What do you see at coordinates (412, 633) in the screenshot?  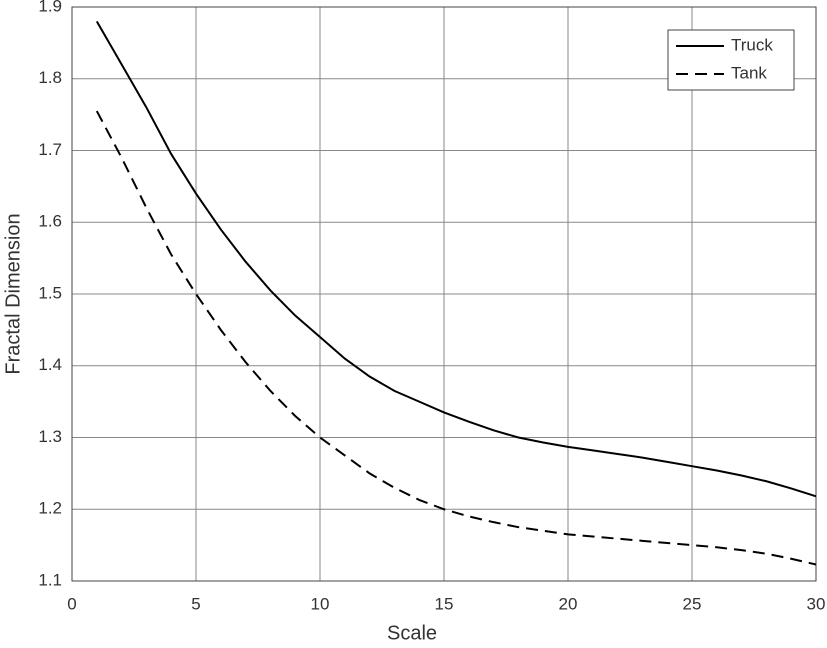 I see `x-axis-label: Scale` at bounding box center [412, 633].